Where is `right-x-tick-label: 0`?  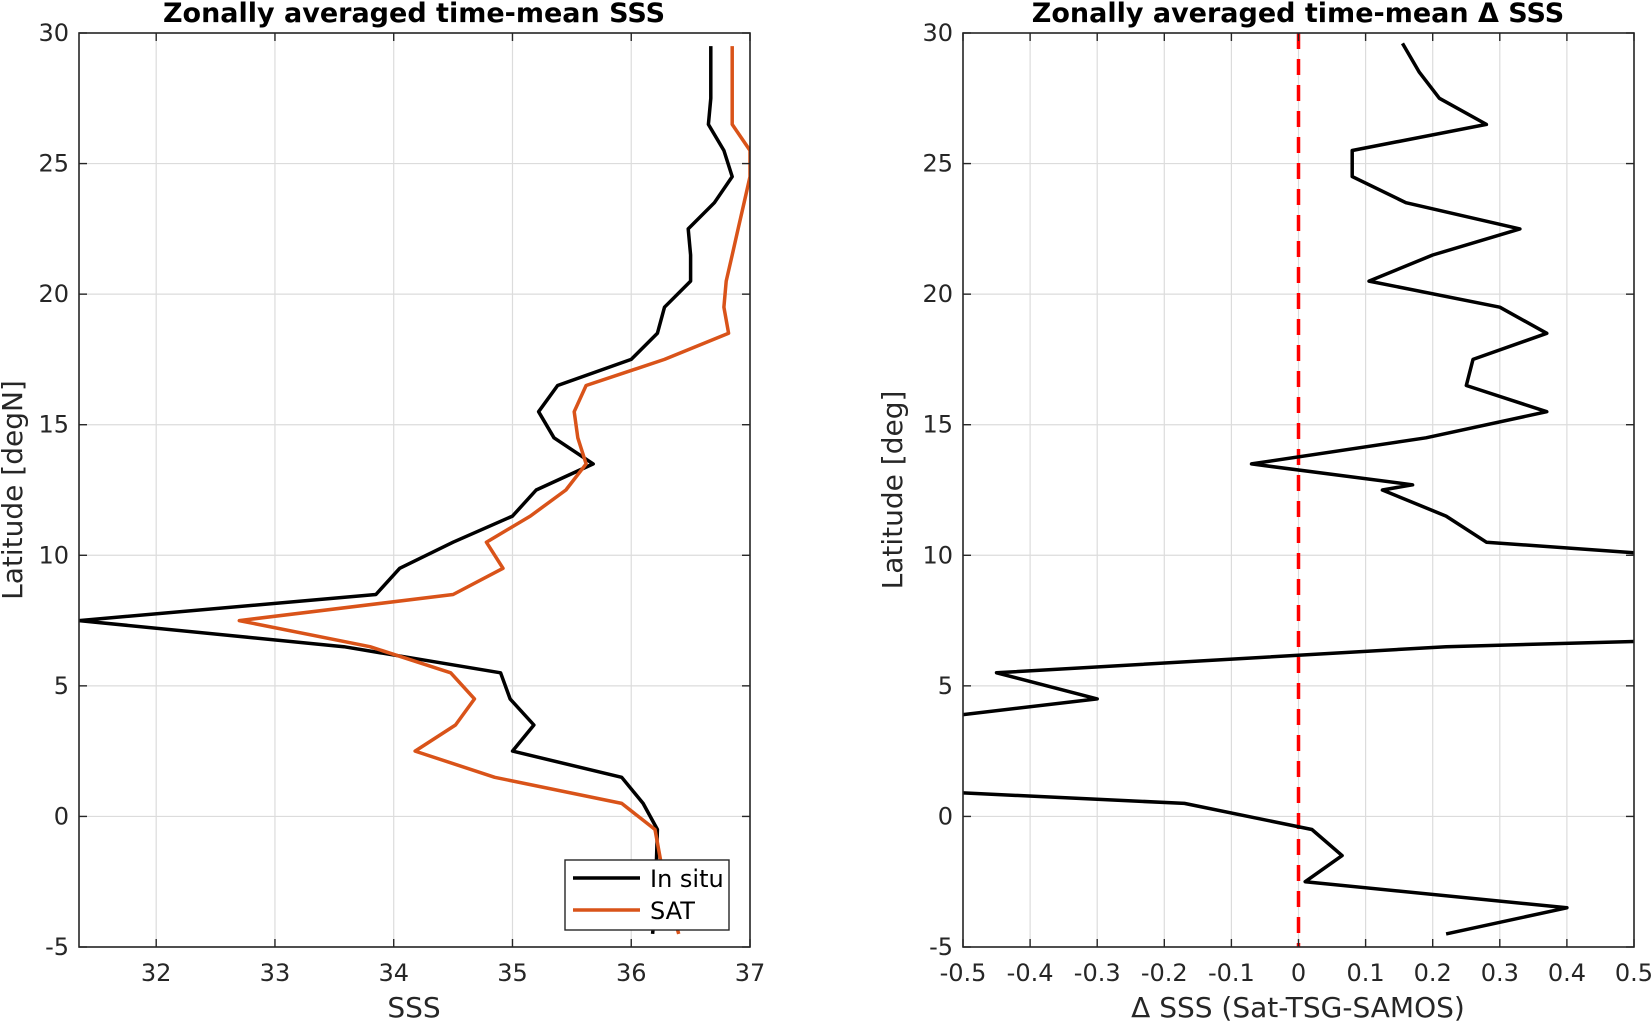
right-x-tick-label: 0 is located at coordinates (1298, 973).